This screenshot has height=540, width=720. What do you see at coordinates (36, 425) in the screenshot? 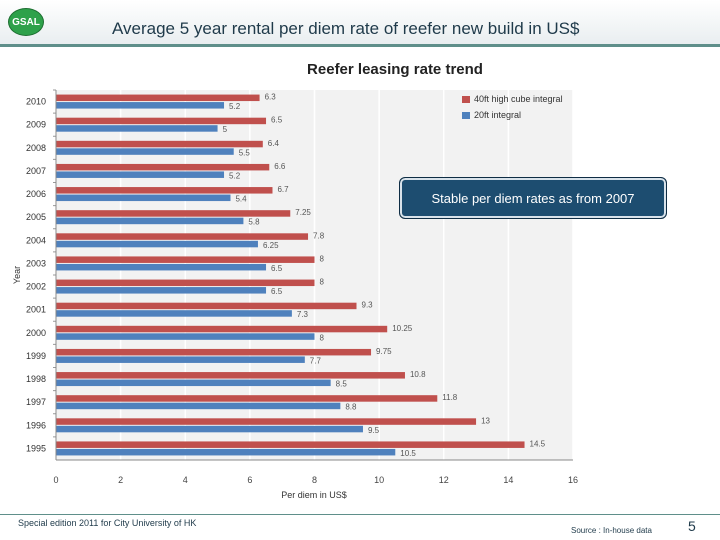
I see `y-tick-label: 1996` at bounding box center [36, 425].